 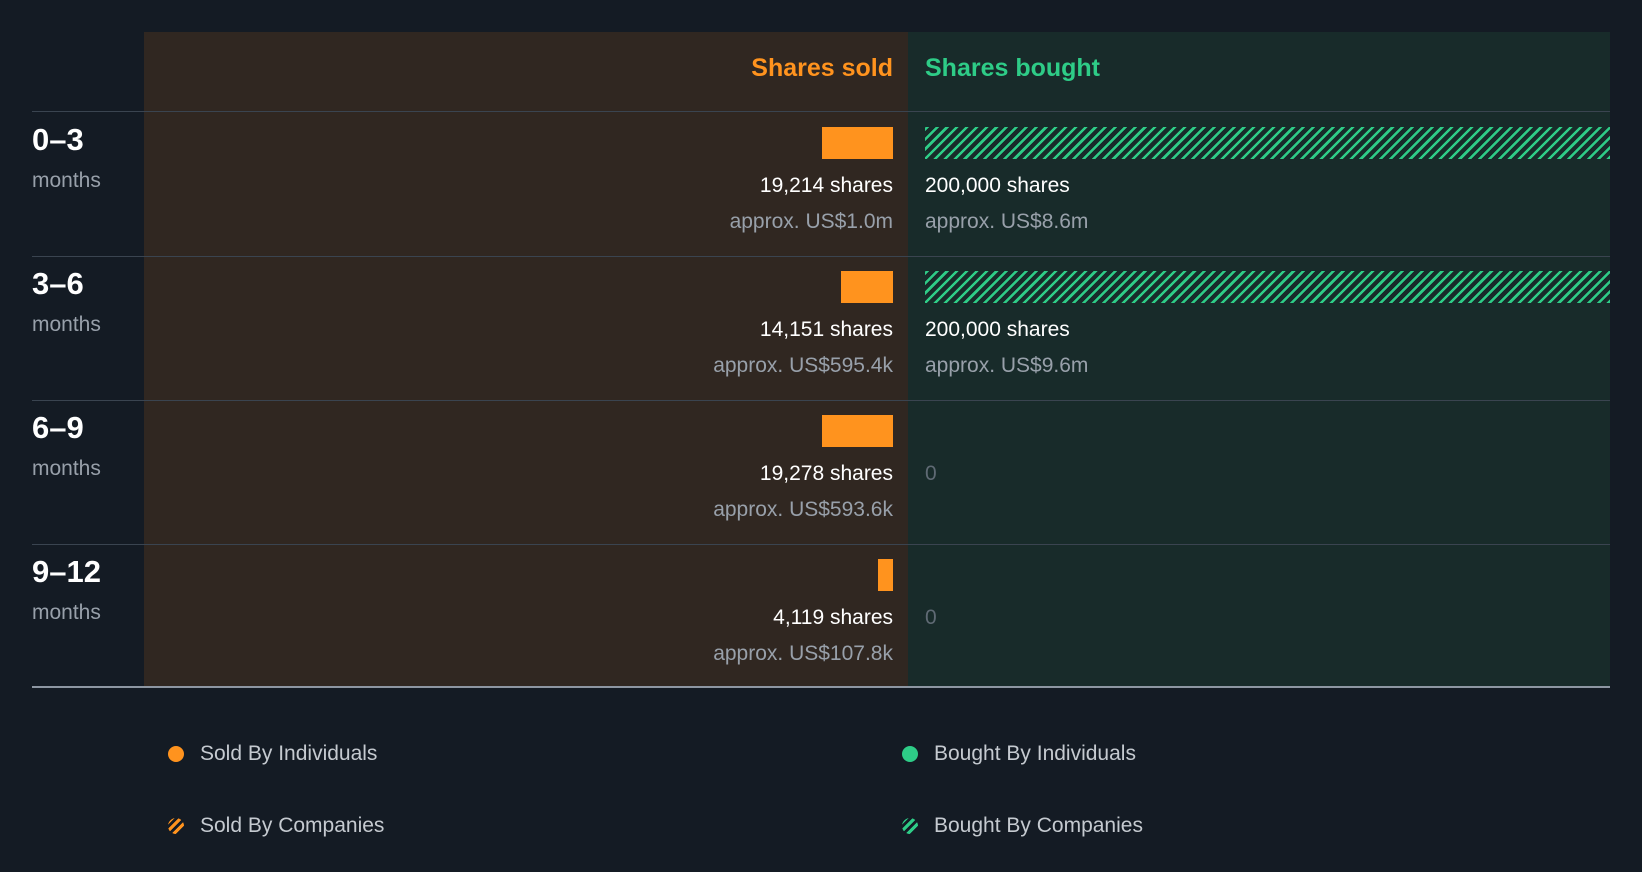 What do you see at coordinates (826, 473) in the screenshot?
I see `sold-shares-label: 19,278 shares` at bounding box center [826, 473].